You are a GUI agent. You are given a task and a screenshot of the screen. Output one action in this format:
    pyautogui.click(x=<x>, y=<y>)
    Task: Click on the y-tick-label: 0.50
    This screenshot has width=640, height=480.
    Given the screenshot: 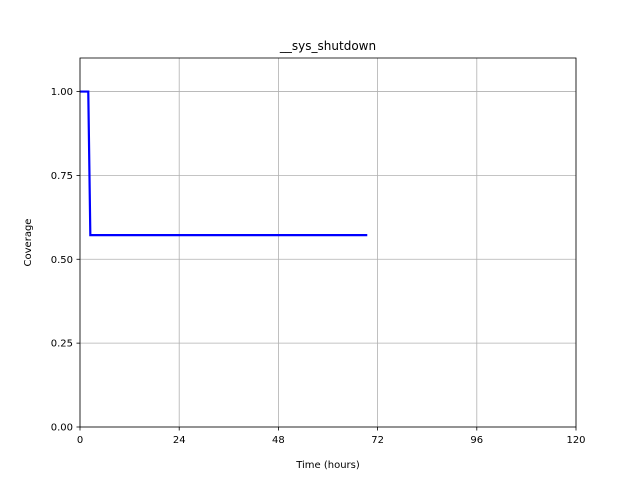 What is the action you would take?
    pyautogui.click(x=62, y=260)
    